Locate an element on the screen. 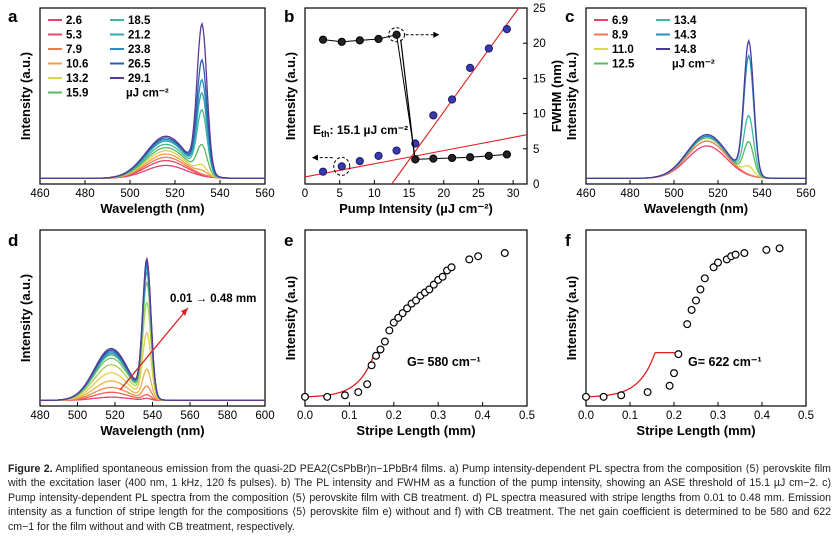  x-tick-label: 0.1 is located at coordinates (349, 416).